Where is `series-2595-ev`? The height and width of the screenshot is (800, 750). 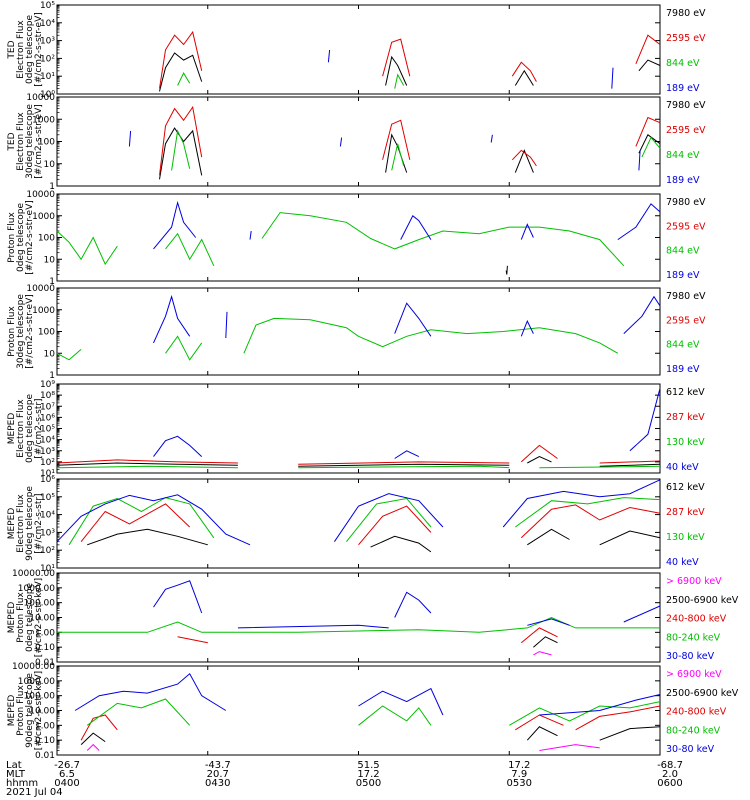
series-2595-ev is located at coordinates (410, 140).